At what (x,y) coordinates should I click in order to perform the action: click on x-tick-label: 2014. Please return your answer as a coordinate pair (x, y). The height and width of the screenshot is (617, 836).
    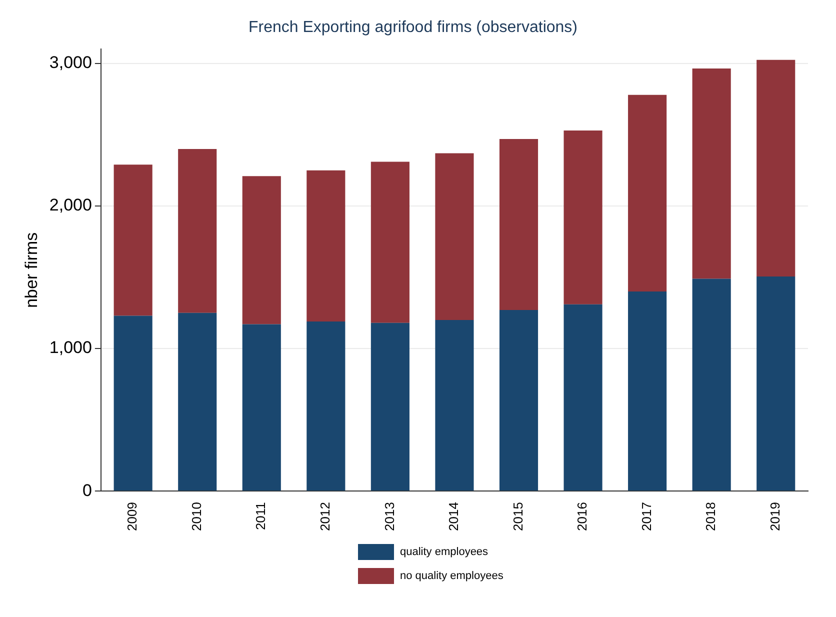
    Looking at the image, I should click on (454, 516).